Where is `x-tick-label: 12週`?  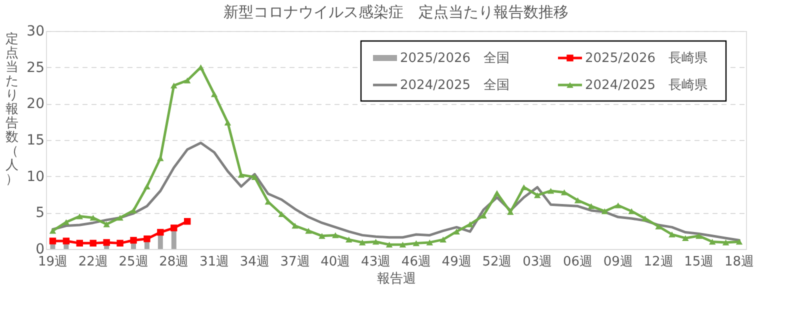 x-tick-label: 12週 is located at coordinates (659, 262).